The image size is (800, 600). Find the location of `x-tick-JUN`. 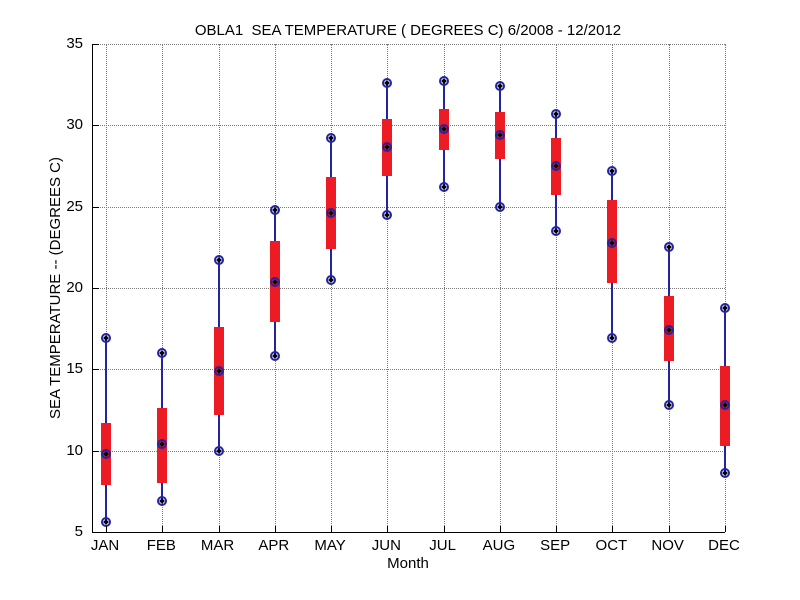

x-tick-JUN is located at coordinates (388, 529).